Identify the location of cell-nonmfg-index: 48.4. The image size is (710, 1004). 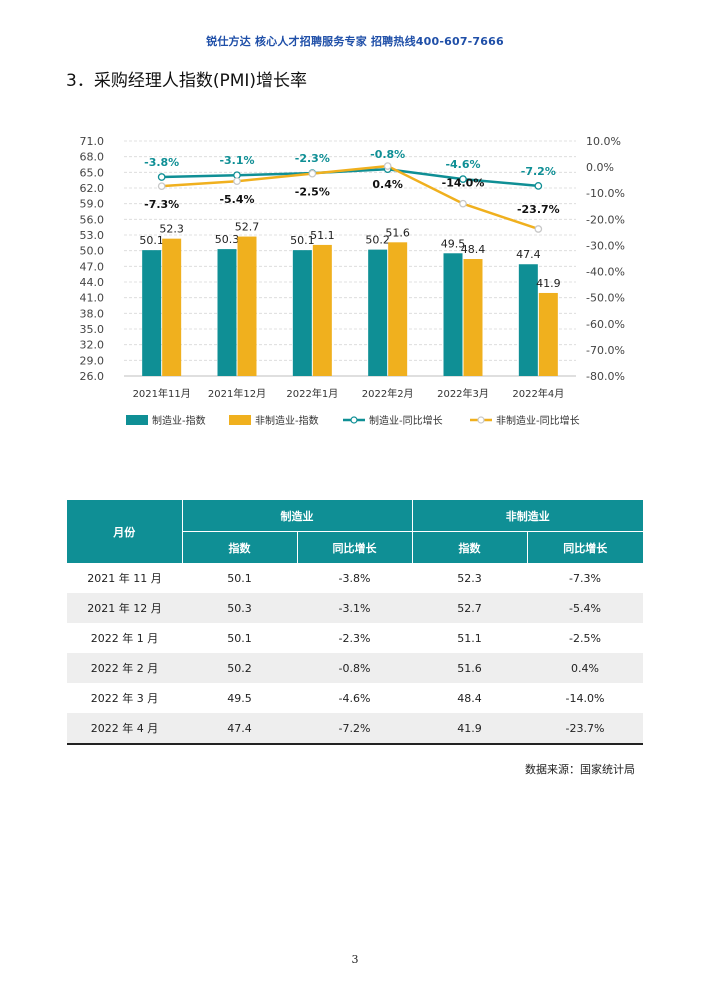
(469, 698).